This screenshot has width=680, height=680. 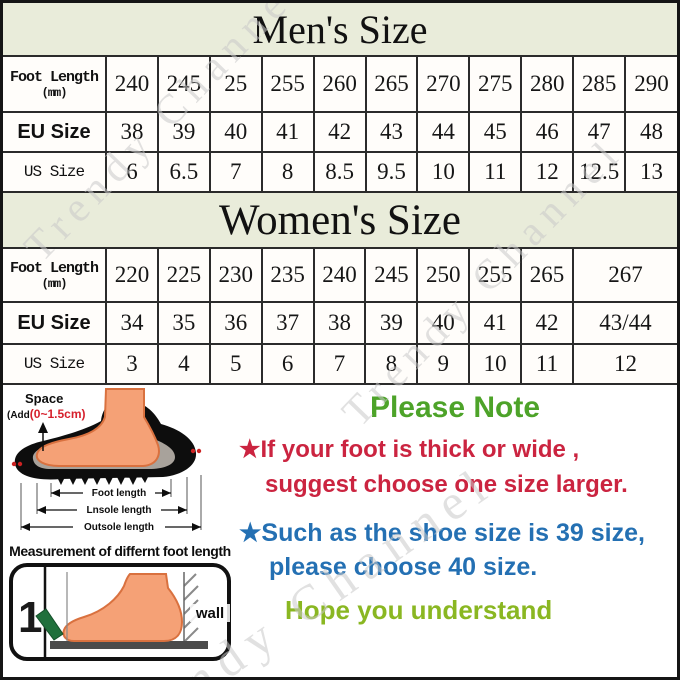 I want to click on mens-row-2: US Size 6 6.5 7 8 8.5 9.5 10 11 12 12.5 13, so click(x=340, y=172).